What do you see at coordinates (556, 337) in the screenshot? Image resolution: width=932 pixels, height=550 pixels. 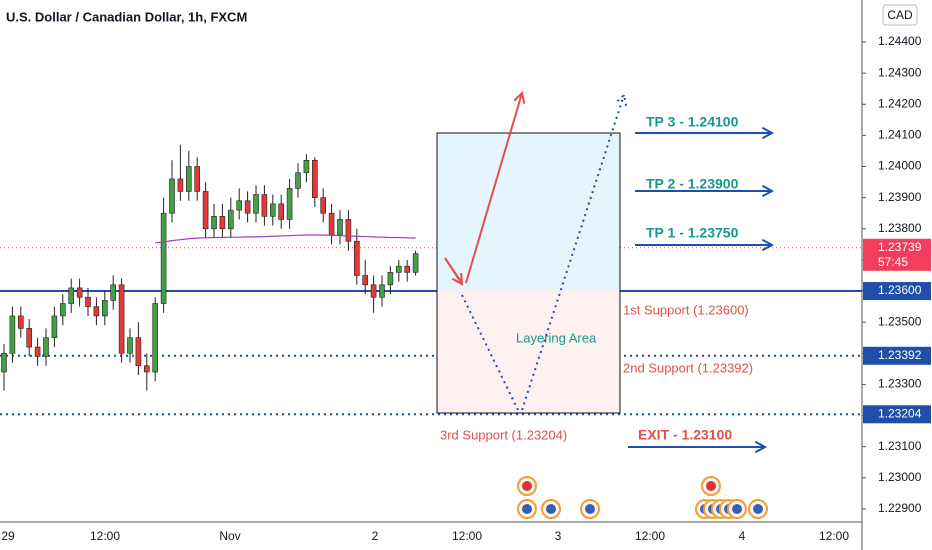 I see `annotation-text: Layering Area` at bounding box center [556, 337].